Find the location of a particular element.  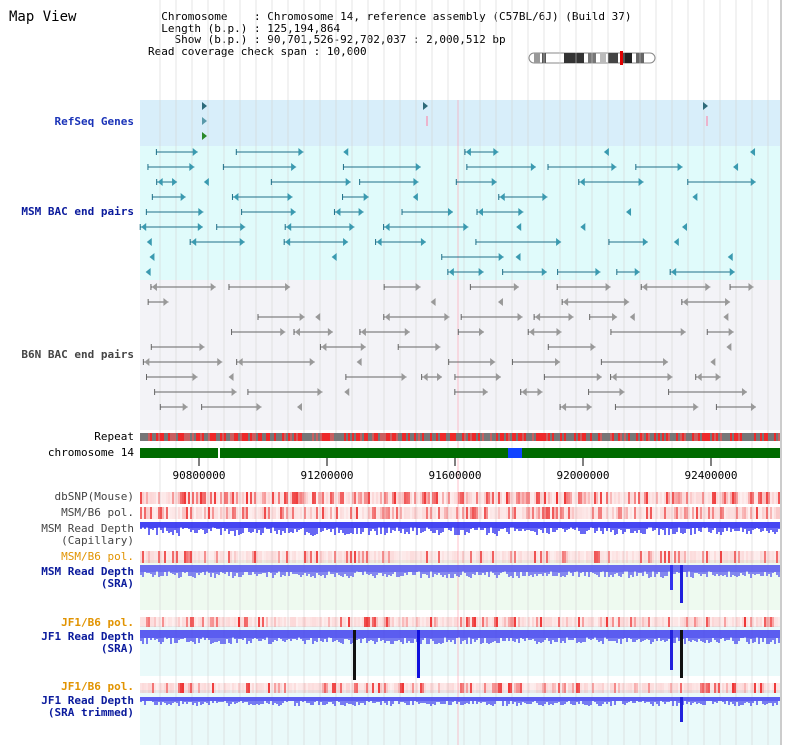

track-label-msm-depth-cap-line2: (Capillary) is located at coordinates (97, 540).